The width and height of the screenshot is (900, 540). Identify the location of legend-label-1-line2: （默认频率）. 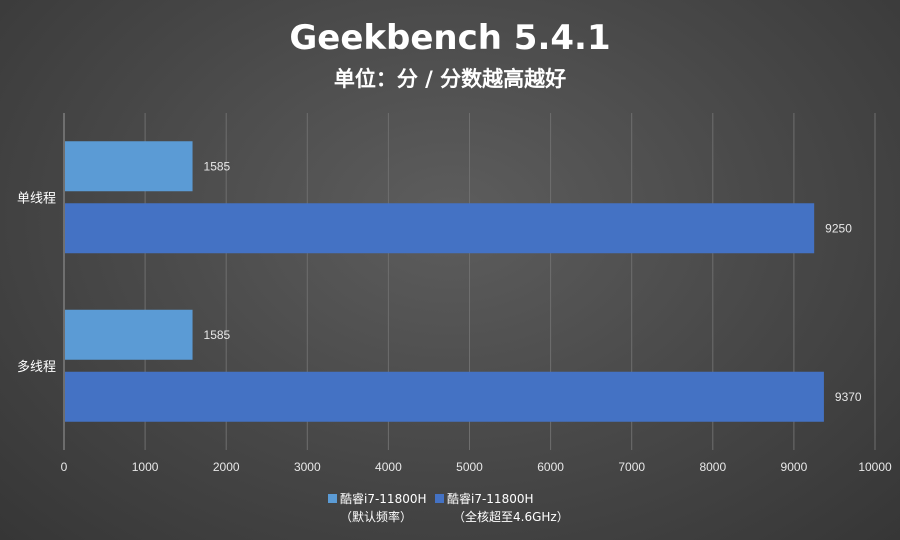
(376, 516).